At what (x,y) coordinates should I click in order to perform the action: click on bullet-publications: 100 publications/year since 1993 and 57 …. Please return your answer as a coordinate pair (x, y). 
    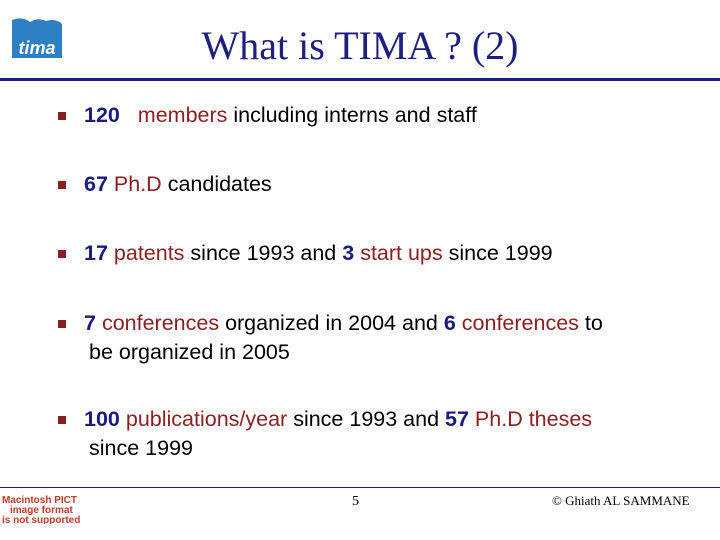
    Looking at the image, I should click on (325, 434).